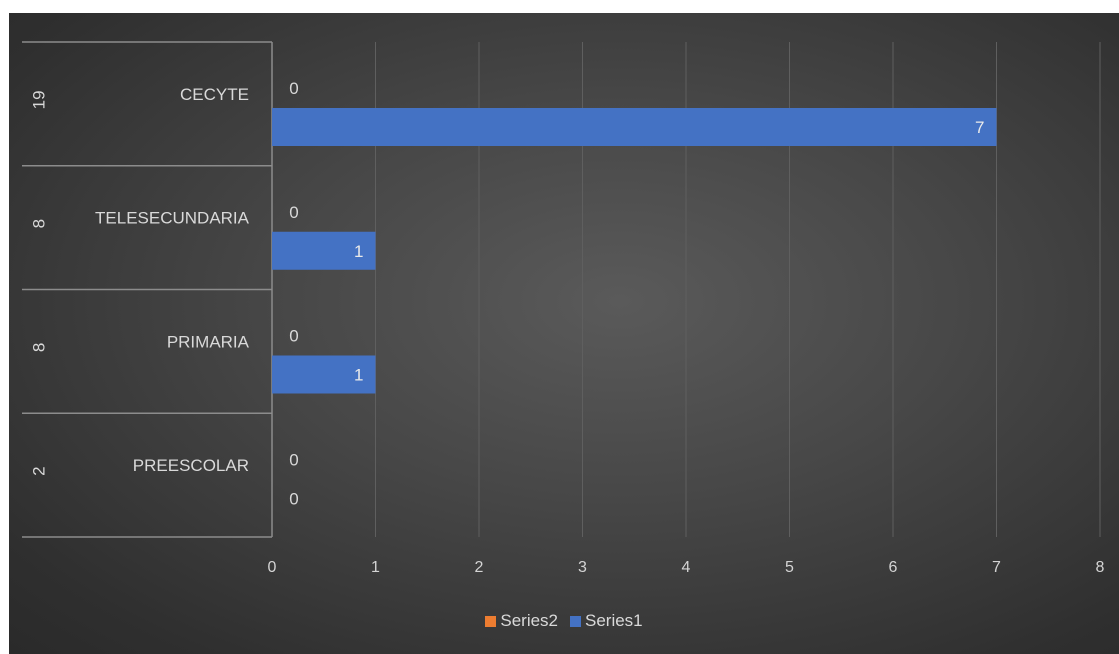 The width and height of the screenshot is (1119, 654). Describe the element at coordinates (582, 567) in the screenshot. I see `x-tick-label-3: 3` at that location.